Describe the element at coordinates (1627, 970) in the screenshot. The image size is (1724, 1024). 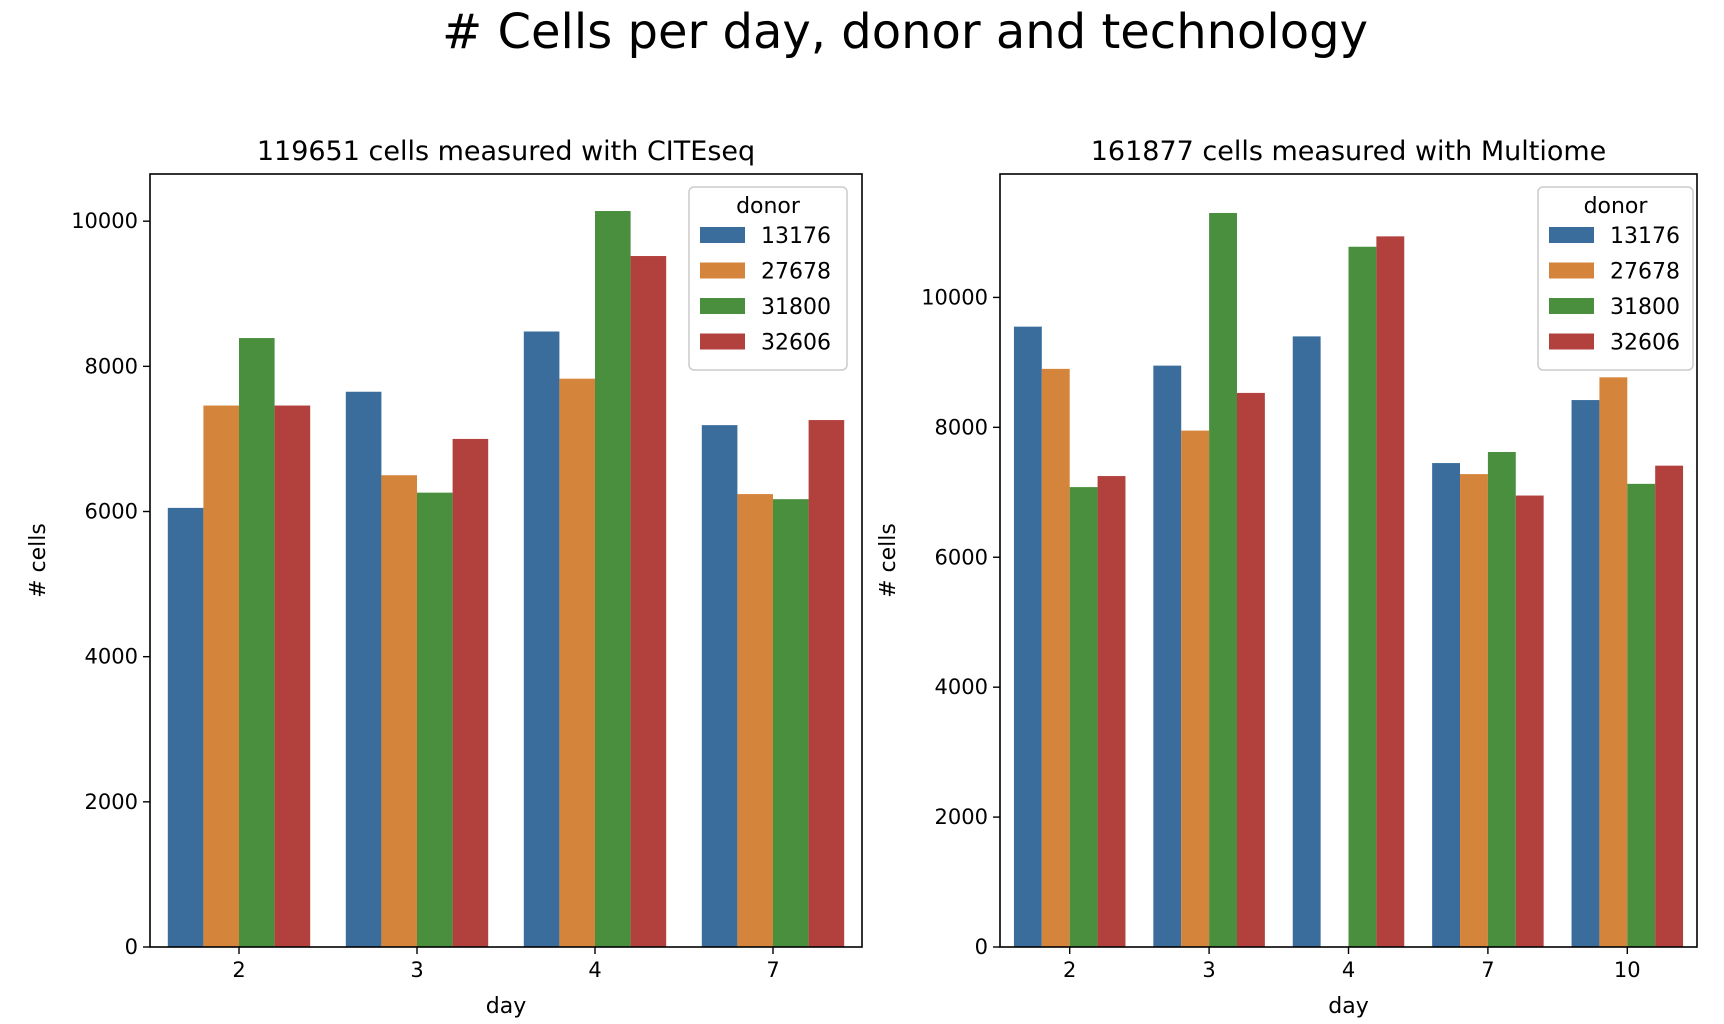
I see `x-tick-label: 10` at that location.